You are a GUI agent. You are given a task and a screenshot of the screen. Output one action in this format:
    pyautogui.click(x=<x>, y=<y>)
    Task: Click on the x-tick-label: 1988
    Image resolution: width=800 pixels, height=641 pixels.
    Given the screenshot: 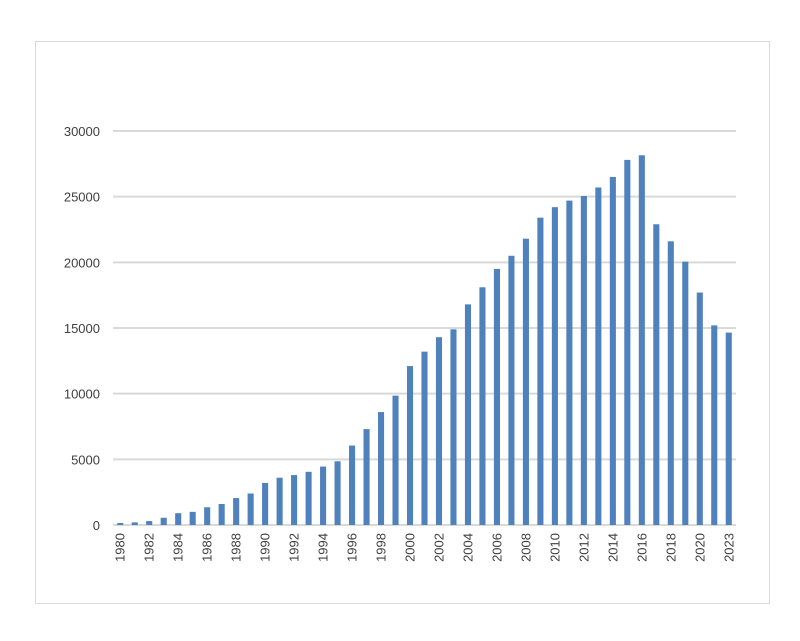 What is the action you would take?
    pyautogui.click(x=236, y=547)
    